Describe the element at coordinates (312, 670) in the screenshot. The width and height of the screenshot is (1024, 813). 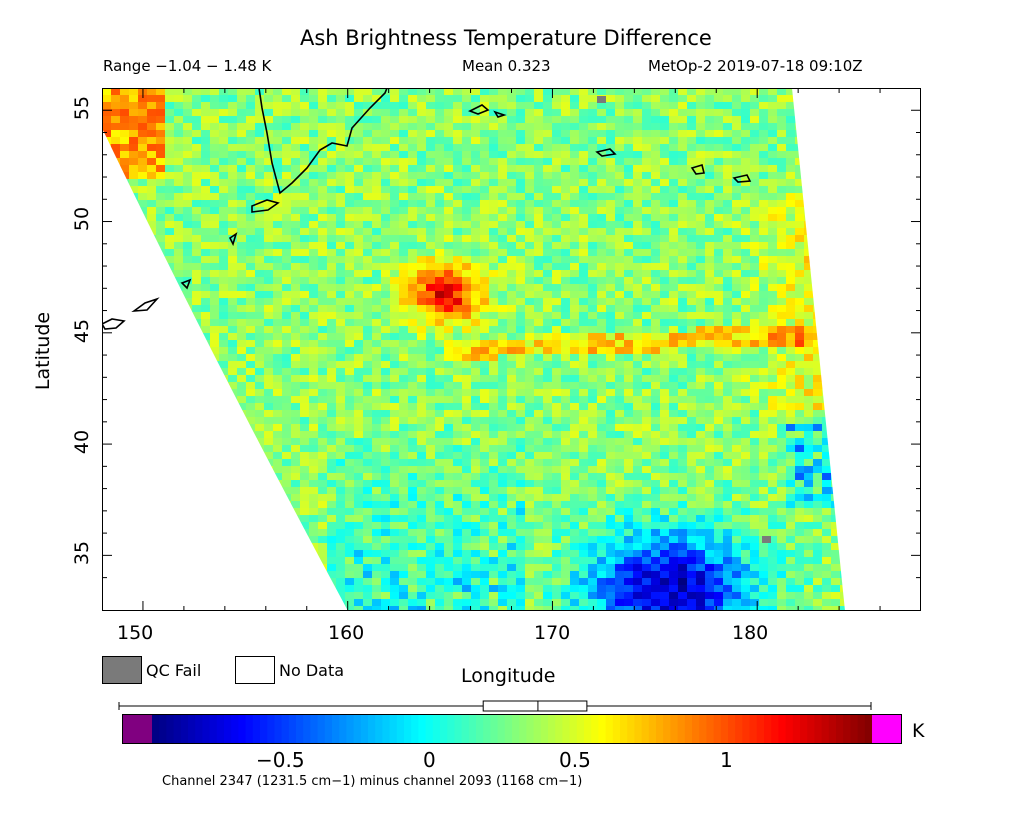
I see `no-data-label: No Data` at that location.